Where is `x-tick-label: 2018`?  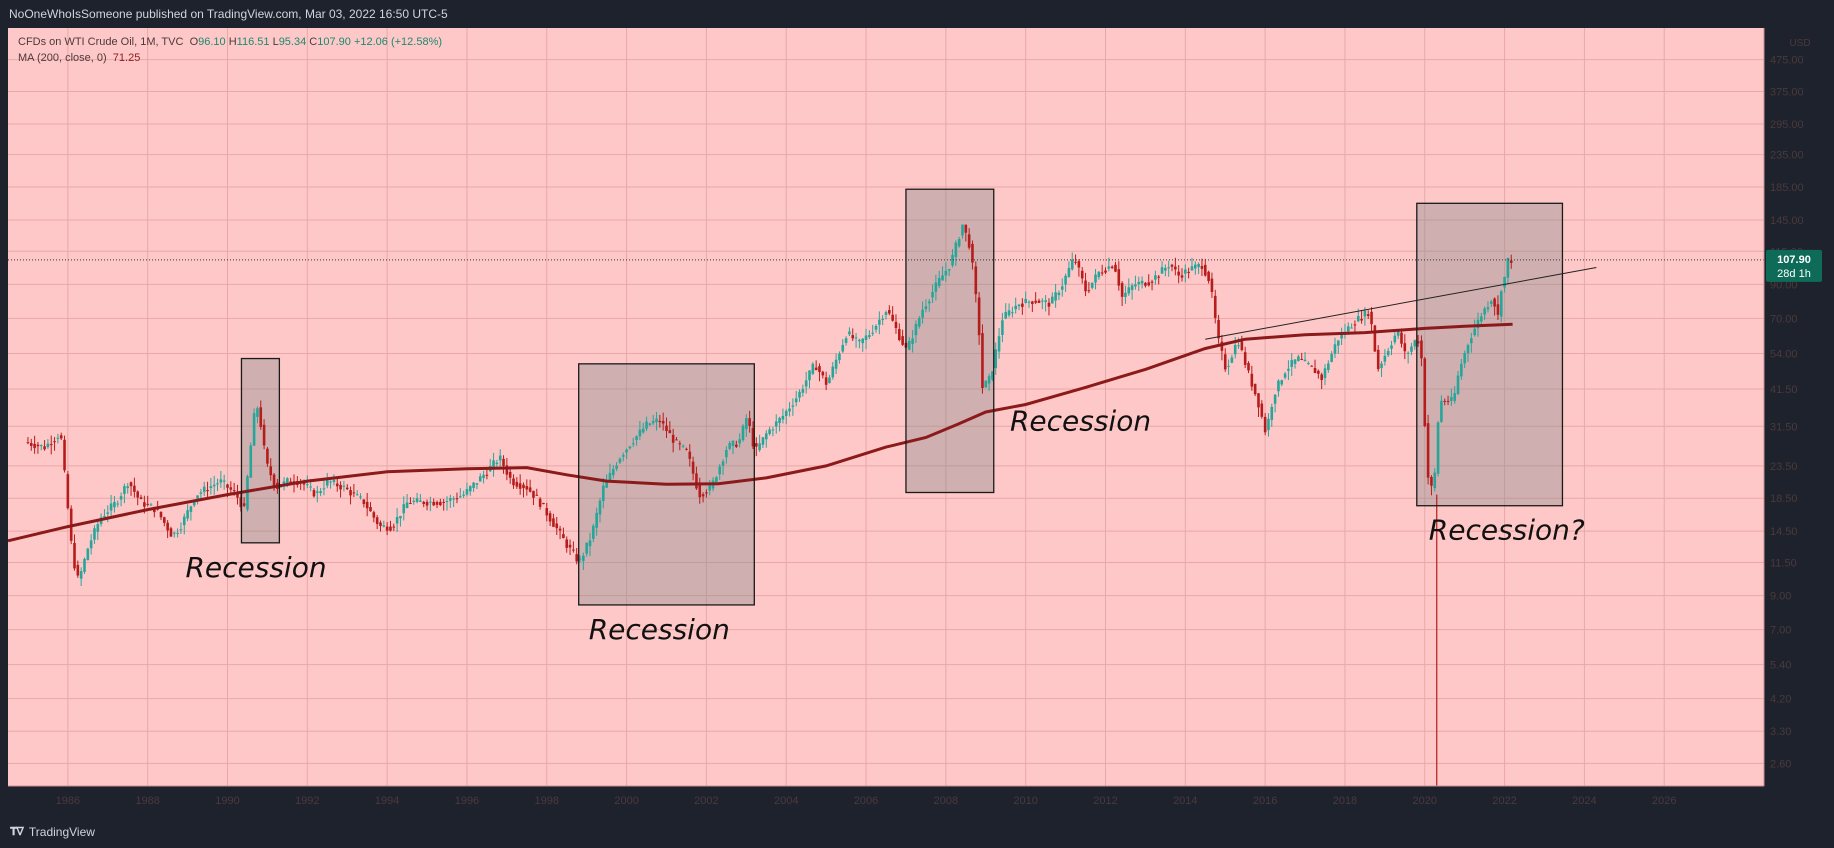
x-tick-label: 2018 is located at coordinates (1345, 801).